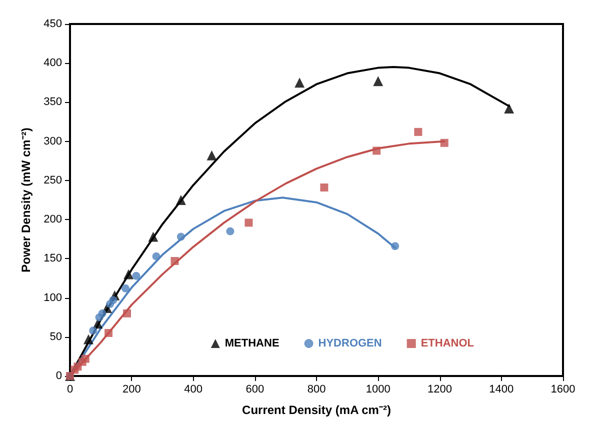 The width and height of the screenshot is (592, 432). What do you see at coordinates (70, 390) in the screenshot?
I see `x-tick-label: 0` at bounding box center [70, 390].